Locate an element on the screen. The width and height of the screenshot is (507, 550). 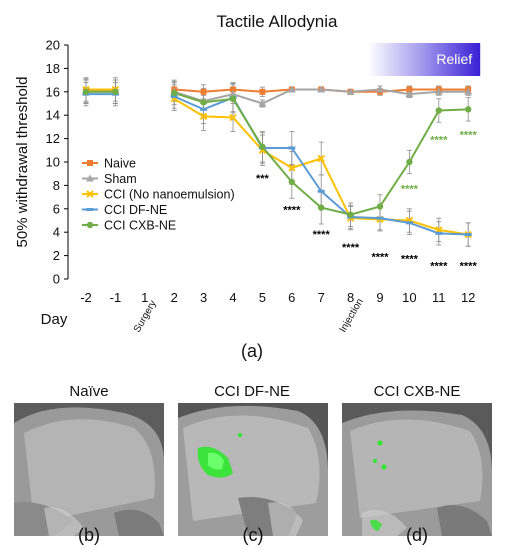
panel-title-cci-df-ne: CCI DF-NE is located at coordinates (252, 391).